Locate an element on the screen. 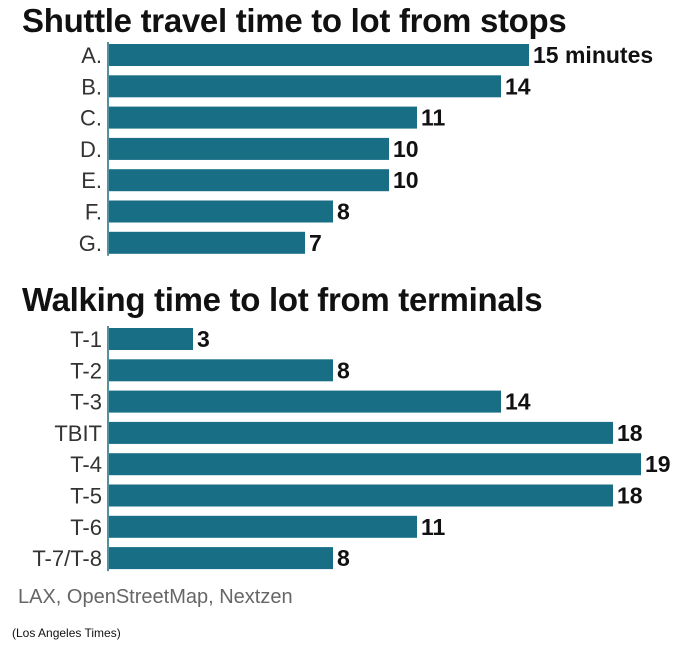  category-label: T-1 is located at coordinates (86, 339).